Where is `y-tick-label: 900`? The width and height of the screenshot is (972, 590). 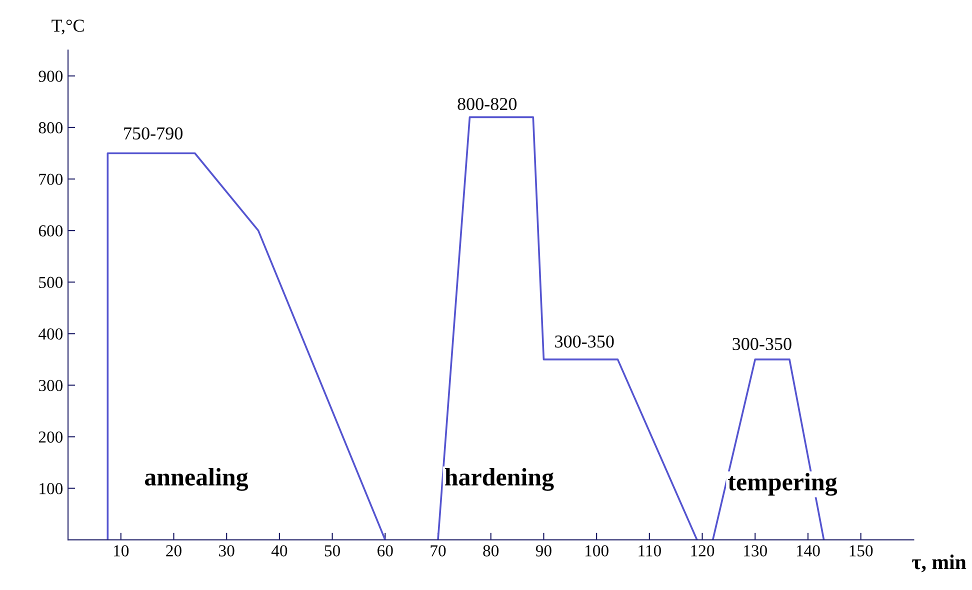
y-tick-label: 900 is located at coordinates (50, 76).